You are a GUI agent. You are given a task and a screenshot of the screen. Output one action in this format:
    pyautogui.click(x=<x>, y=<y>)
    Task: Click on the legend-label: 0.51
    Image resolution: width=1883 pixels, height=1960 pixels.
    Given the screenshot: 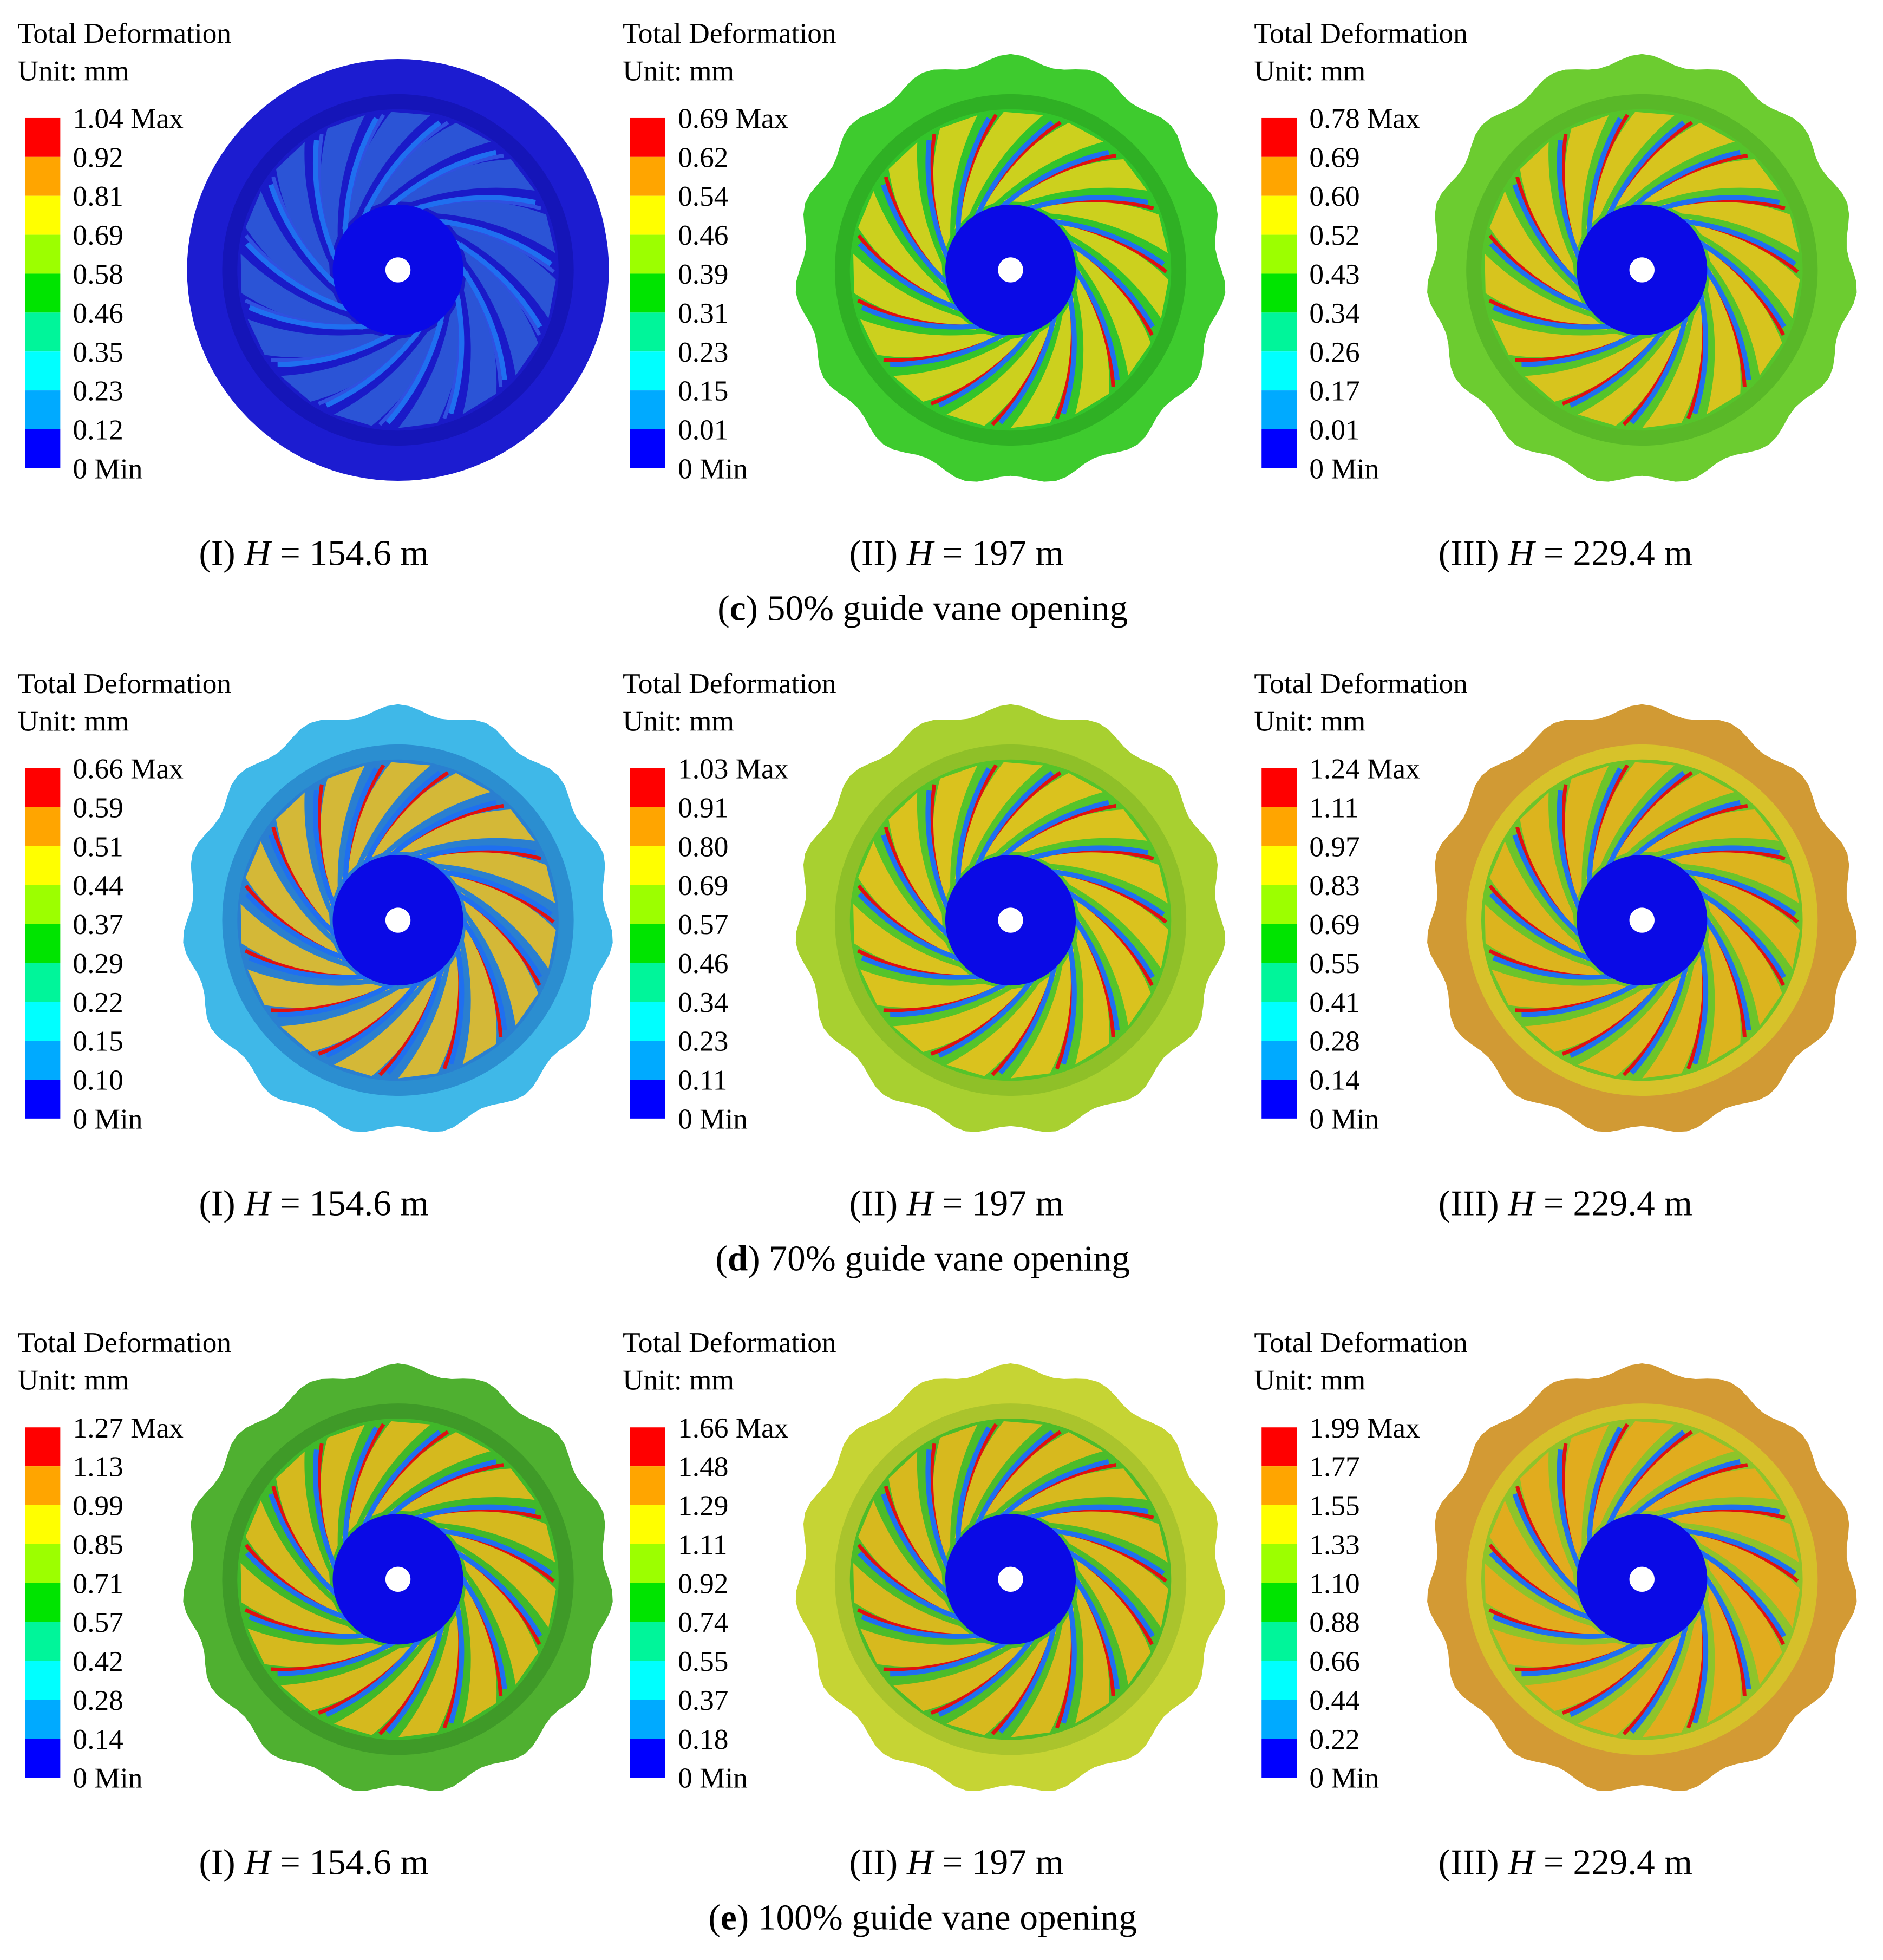 What is the action you would take?
    pyautogui.click(x=98, y=846)
    